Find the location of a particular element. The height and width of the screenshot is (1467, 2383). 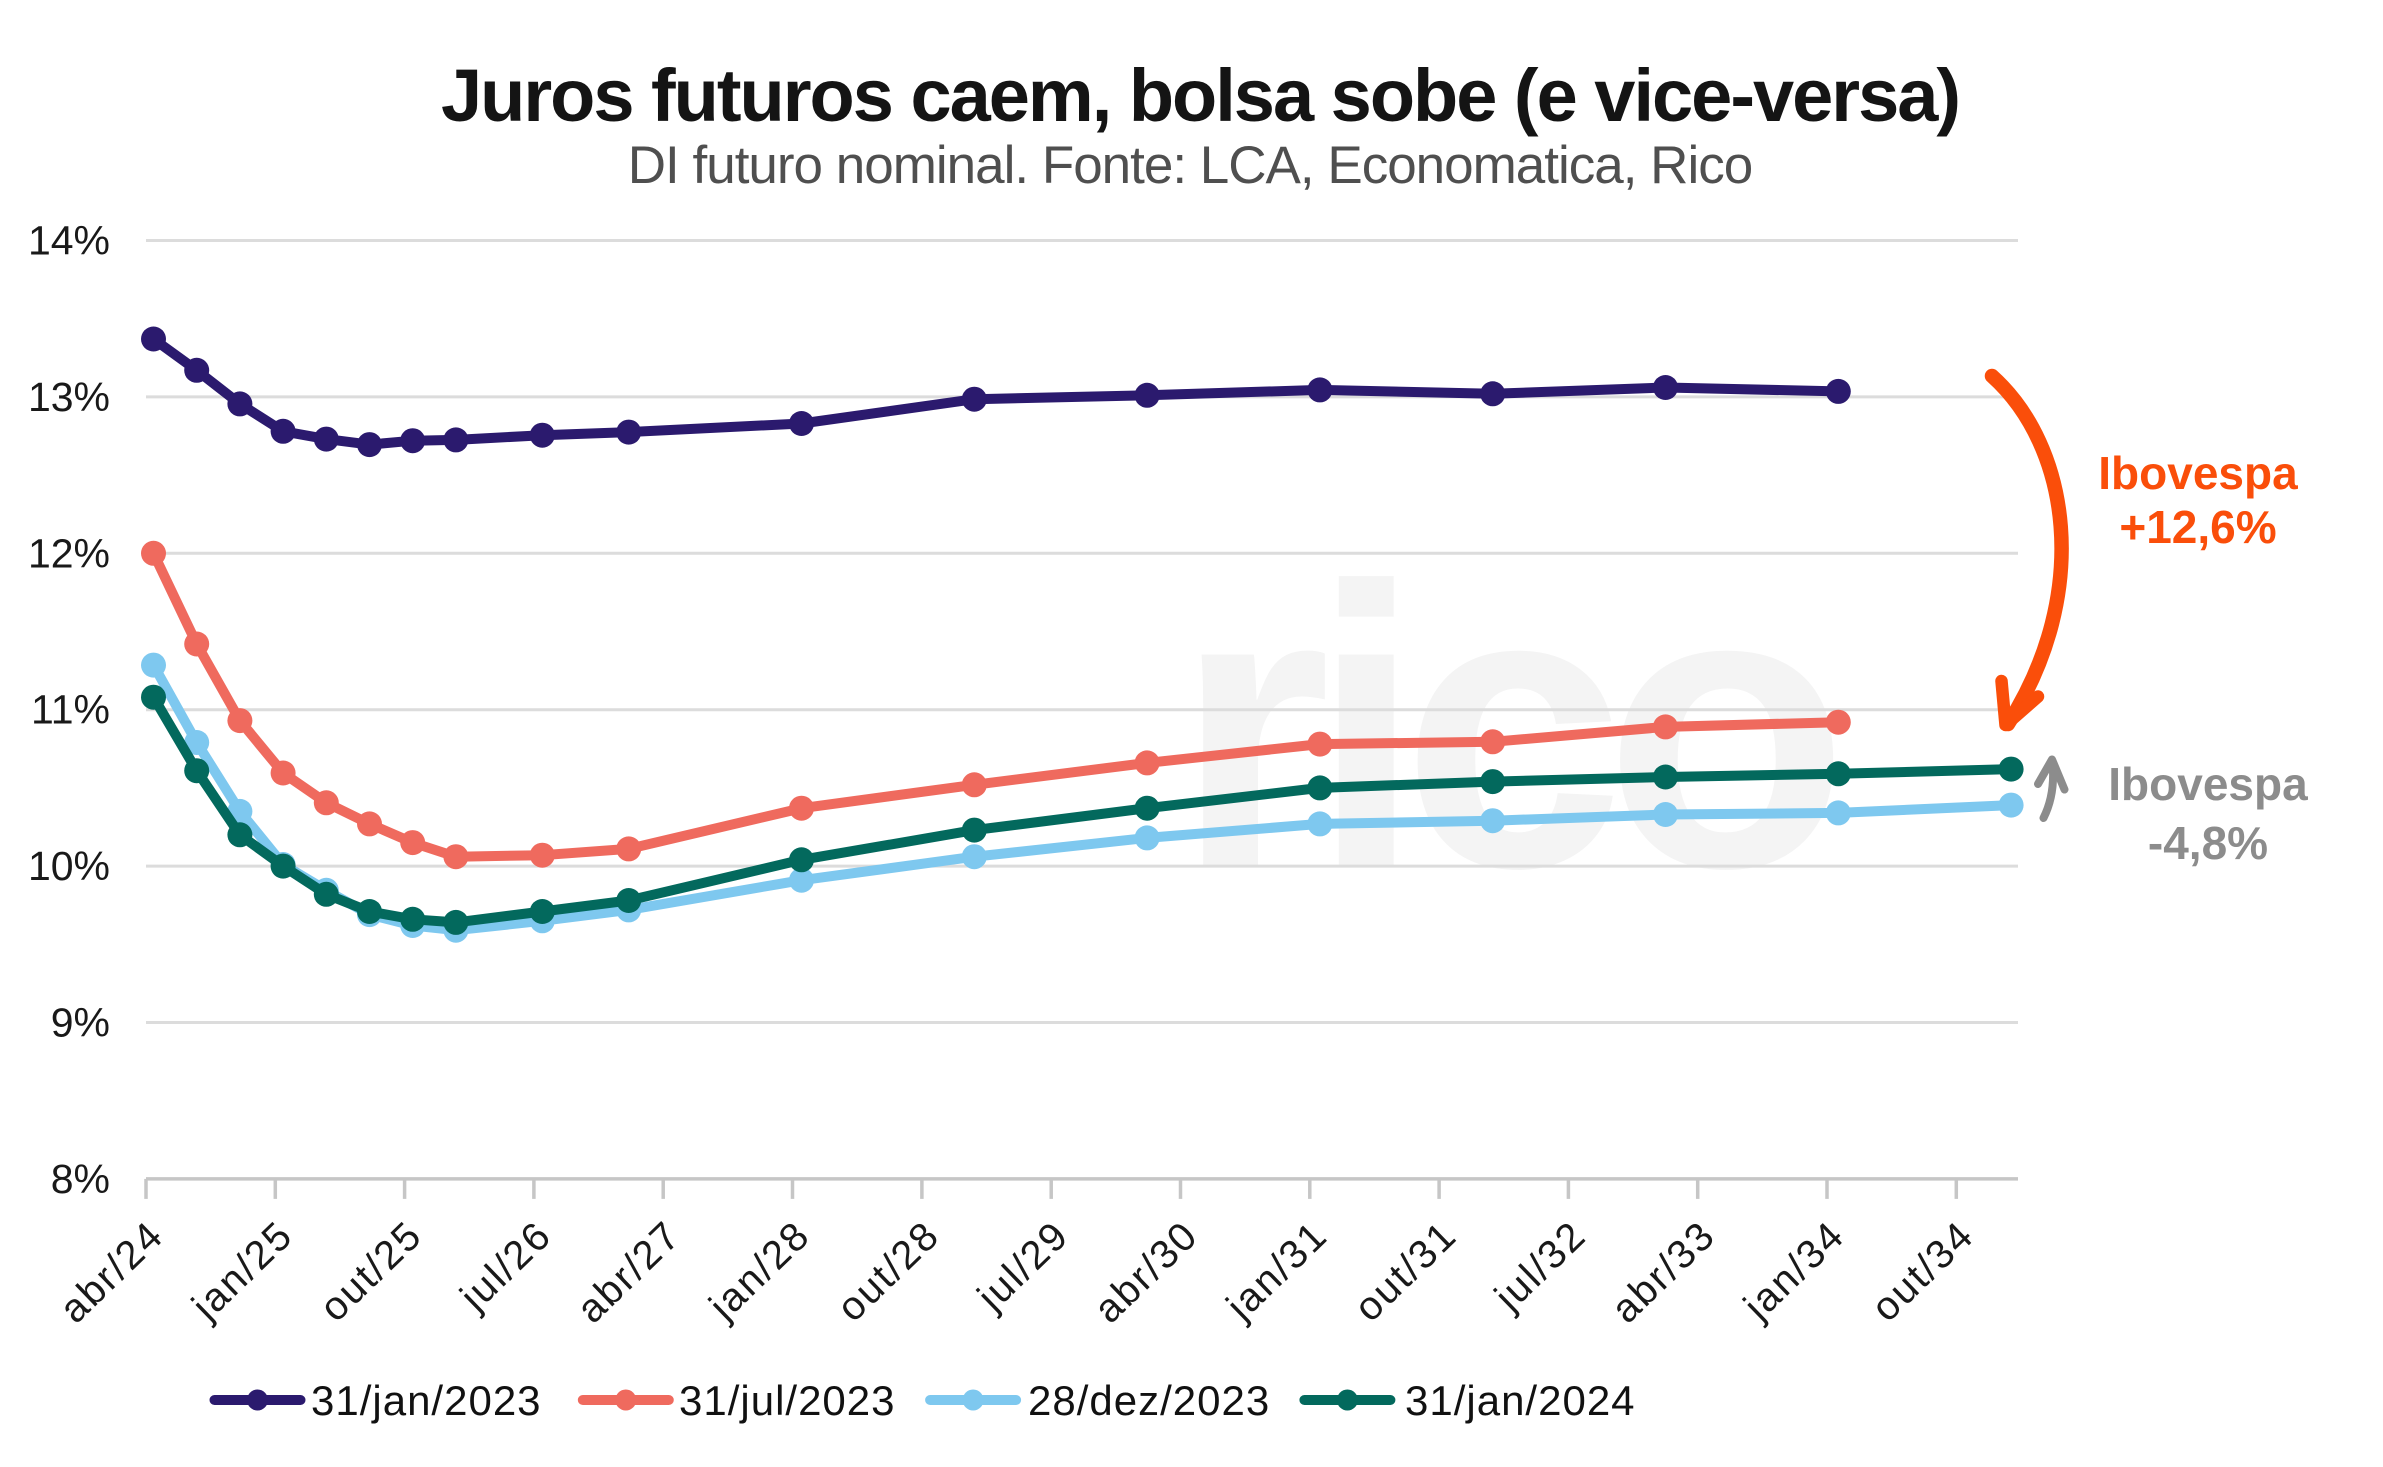

svg-text: 11% is located at coordinates (70, 710).